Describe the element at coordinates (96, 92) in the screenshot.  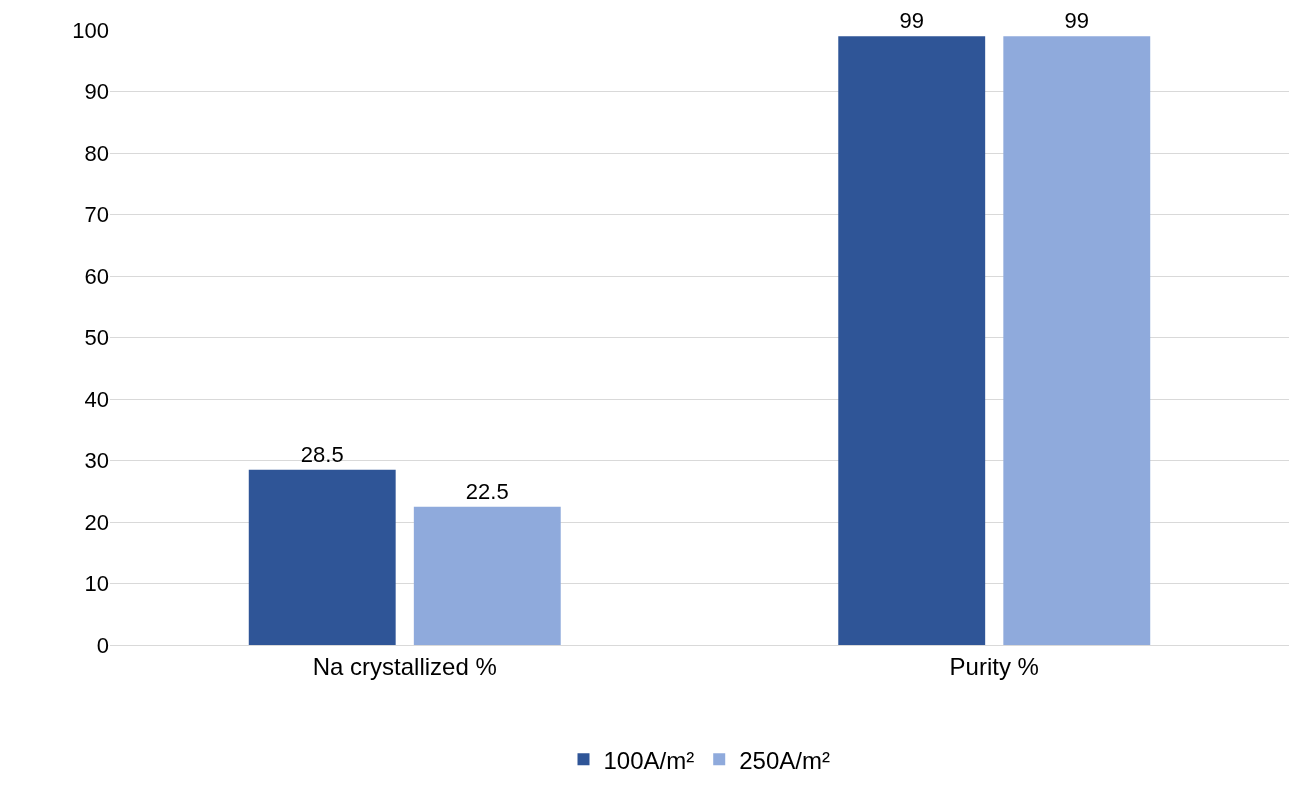
I see `y-tick-label: 90` at that location.